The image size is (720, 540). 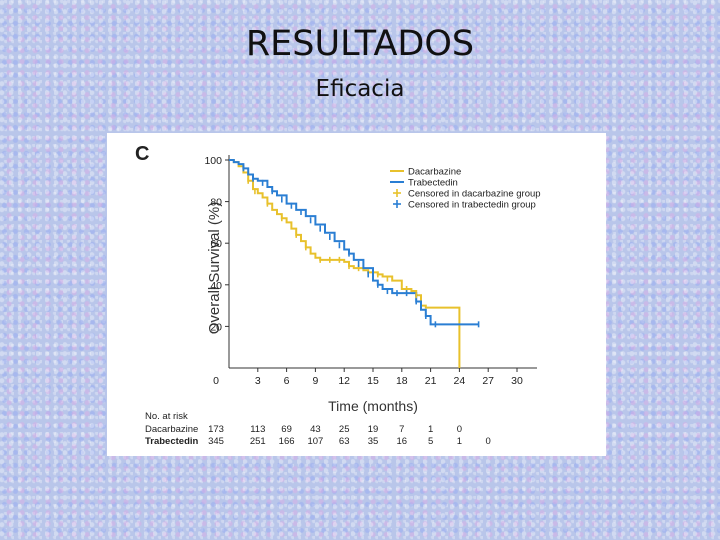 What do you see at coordinates (286, 429) in the screenshot?
I see `risk-value: 69` at bounding box center [286, 429].